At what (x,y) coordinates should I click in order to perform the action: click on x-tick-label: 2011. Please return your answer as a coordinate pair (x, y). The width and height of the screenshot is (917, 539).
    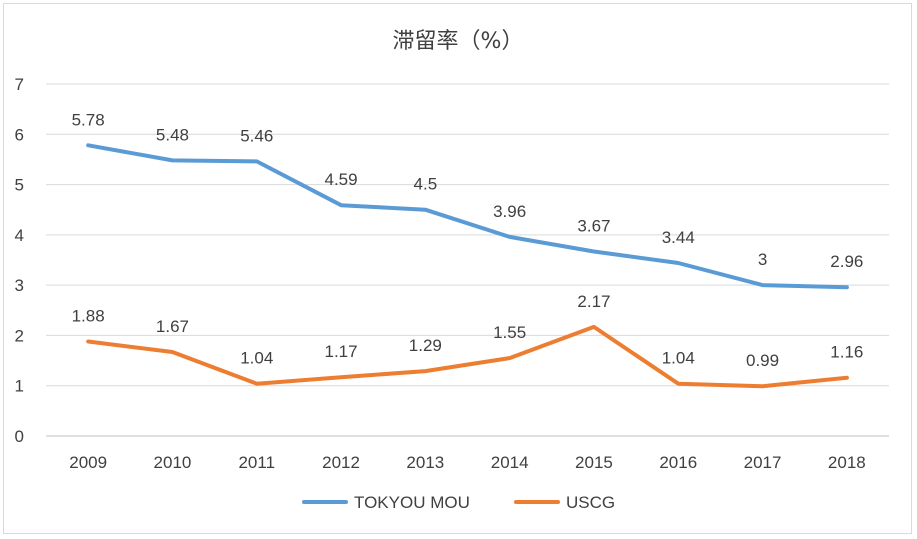
    Looking at the image, I should click on (256, 462).